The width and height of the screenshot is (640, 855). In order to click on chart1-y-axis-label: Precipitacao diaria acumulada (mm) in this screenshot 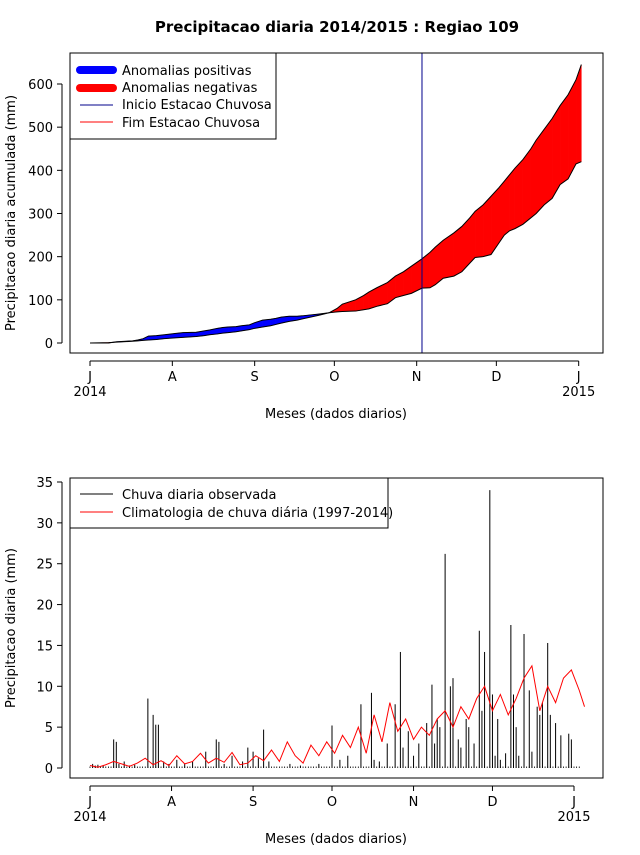, I will do `click(11, 213)`.